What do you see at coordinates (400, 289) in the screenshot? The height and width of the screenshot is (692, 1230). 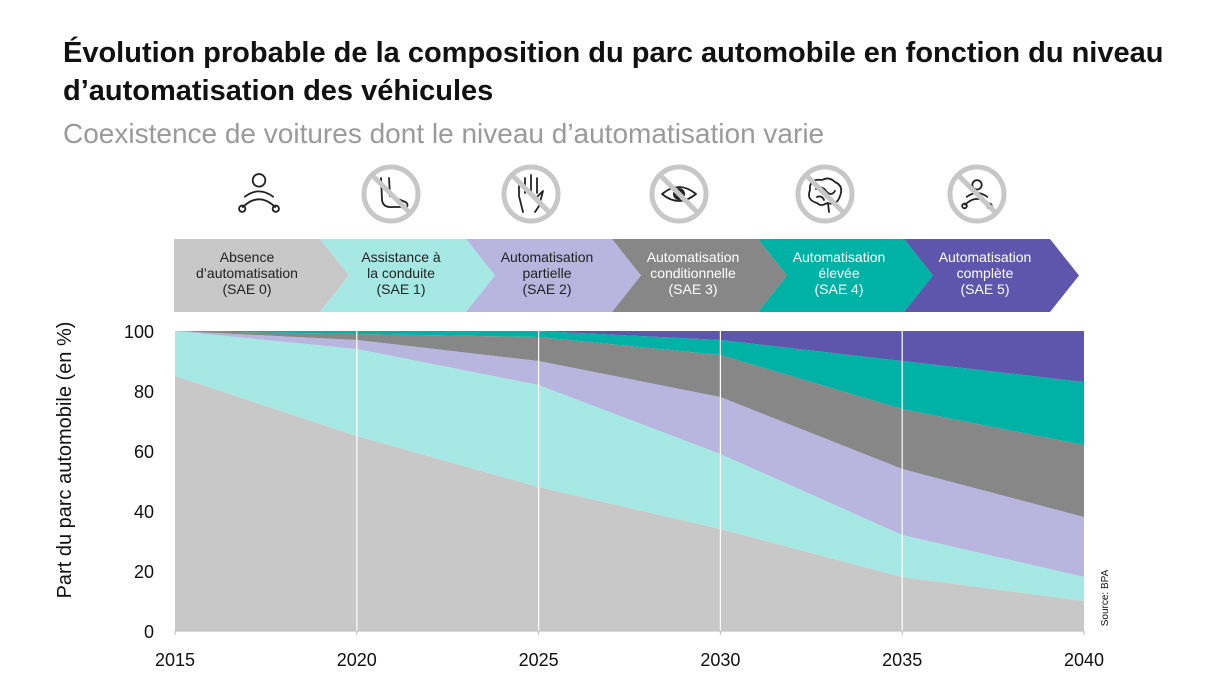 I see `level-label-line: (SAE 1)` at bounding box center [400, 289].